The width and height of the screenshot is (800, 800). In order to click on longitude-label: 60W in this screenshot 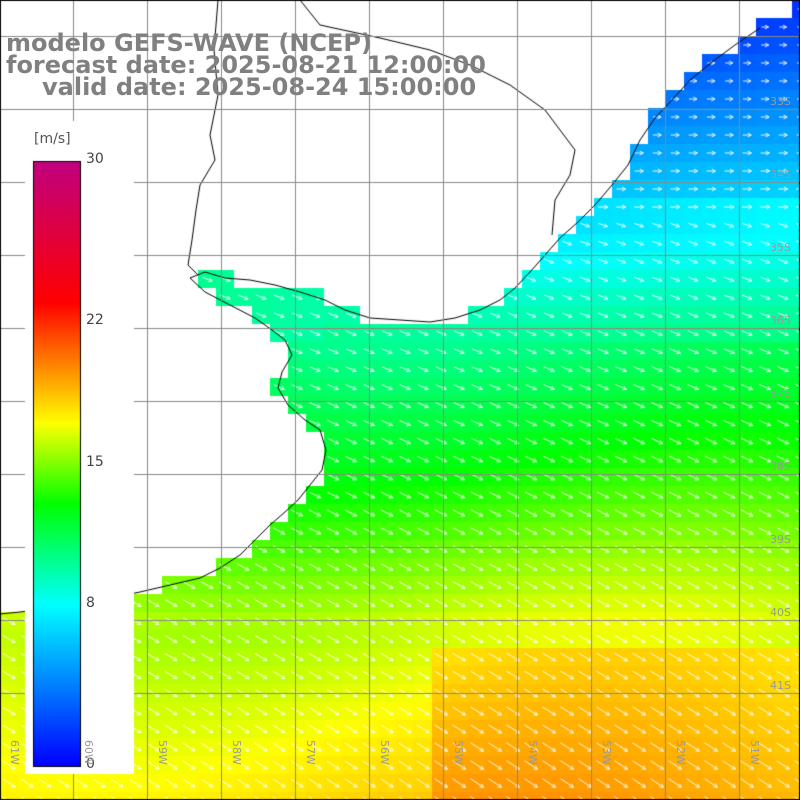, I will do `click(88, 752)`.